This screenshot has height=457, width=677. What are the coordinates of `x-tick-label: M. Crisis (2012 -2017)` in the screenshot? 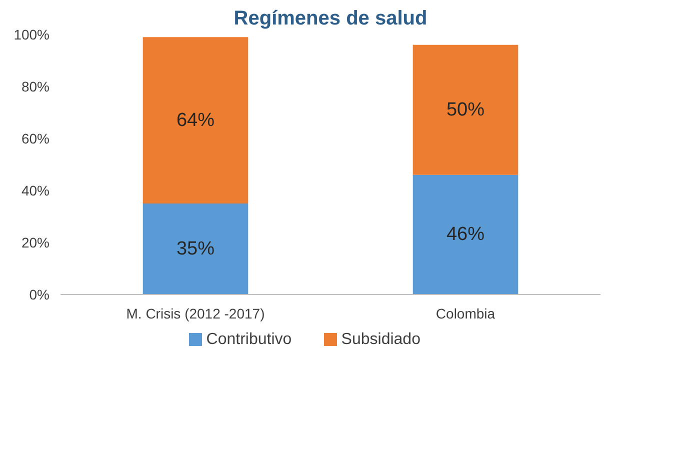 It's located at (195, 314).